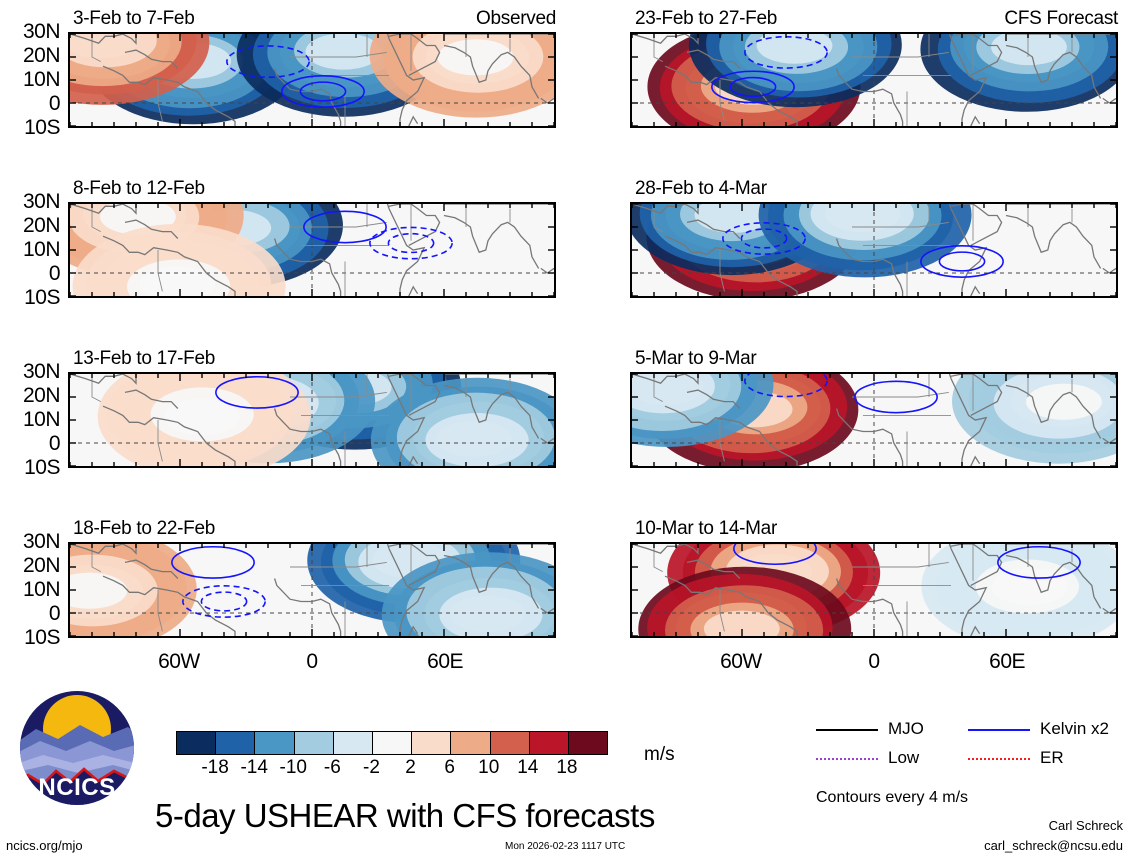 Image resolution: width=1135 pixels, height=860 pixels. Describe the element at coordinates (1074, 728) in the screenshot. I see `legend-label: Kelvin x2` at that location.